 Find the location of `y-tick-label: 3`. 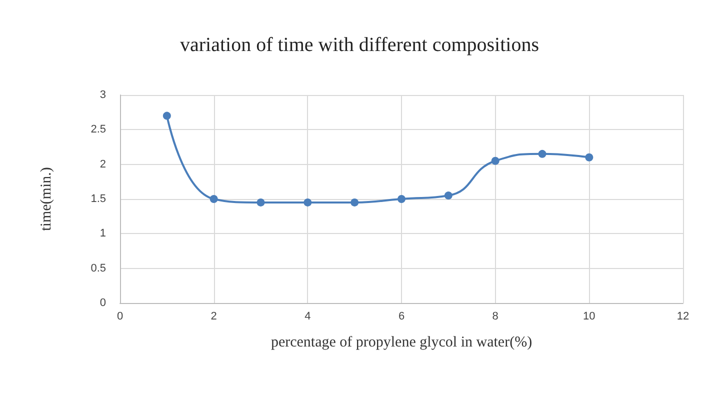

y-tick-label: 3 is located at coordinates (103, 95).